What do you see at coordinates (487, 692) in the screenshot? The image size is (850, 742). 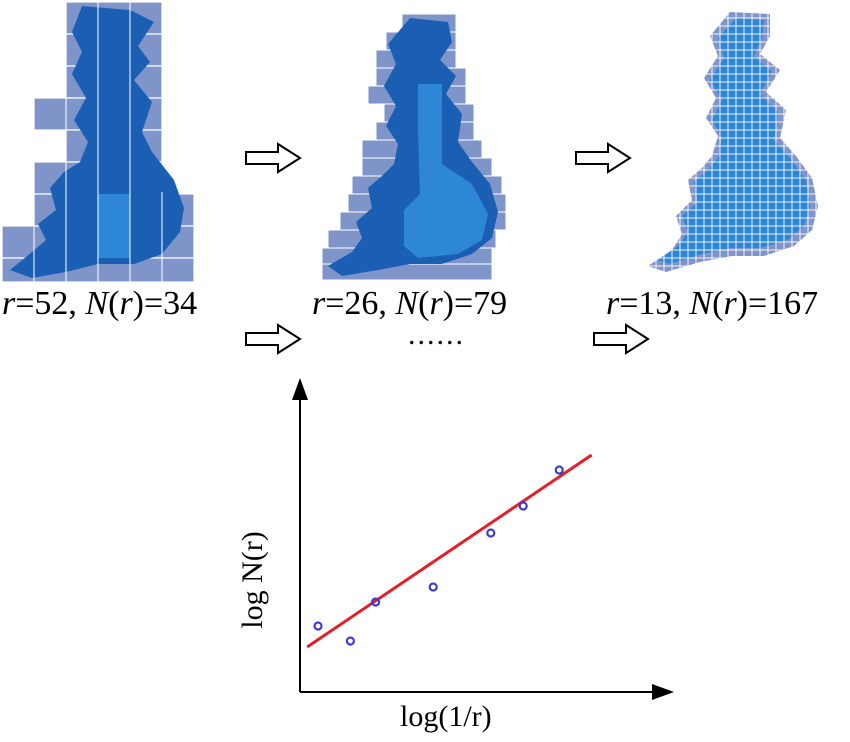 I see `x-axis` at bounding box center [487, 692].